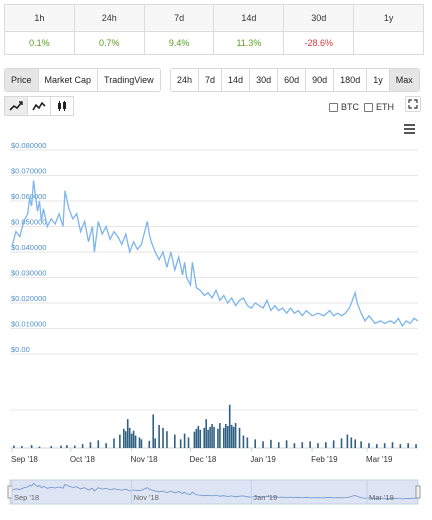 This screenshot has height=520, width=432. What do you see at coordinates (185, 80) in the screenshot?
I see `range-24h: 24h` at bounding box center [185, 80].